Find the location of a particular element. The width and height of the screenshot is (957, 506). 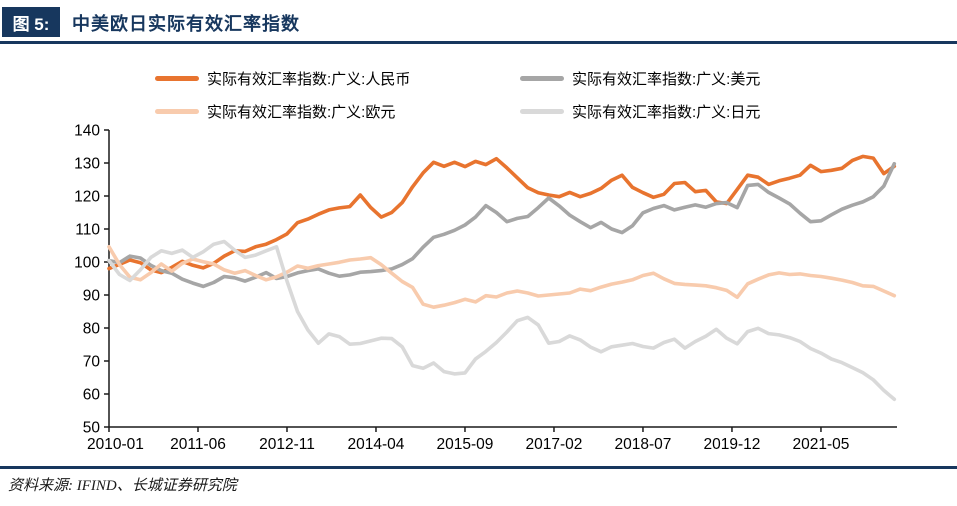

figure-number-badge: 图 5: is located at coordinates (31, 22).